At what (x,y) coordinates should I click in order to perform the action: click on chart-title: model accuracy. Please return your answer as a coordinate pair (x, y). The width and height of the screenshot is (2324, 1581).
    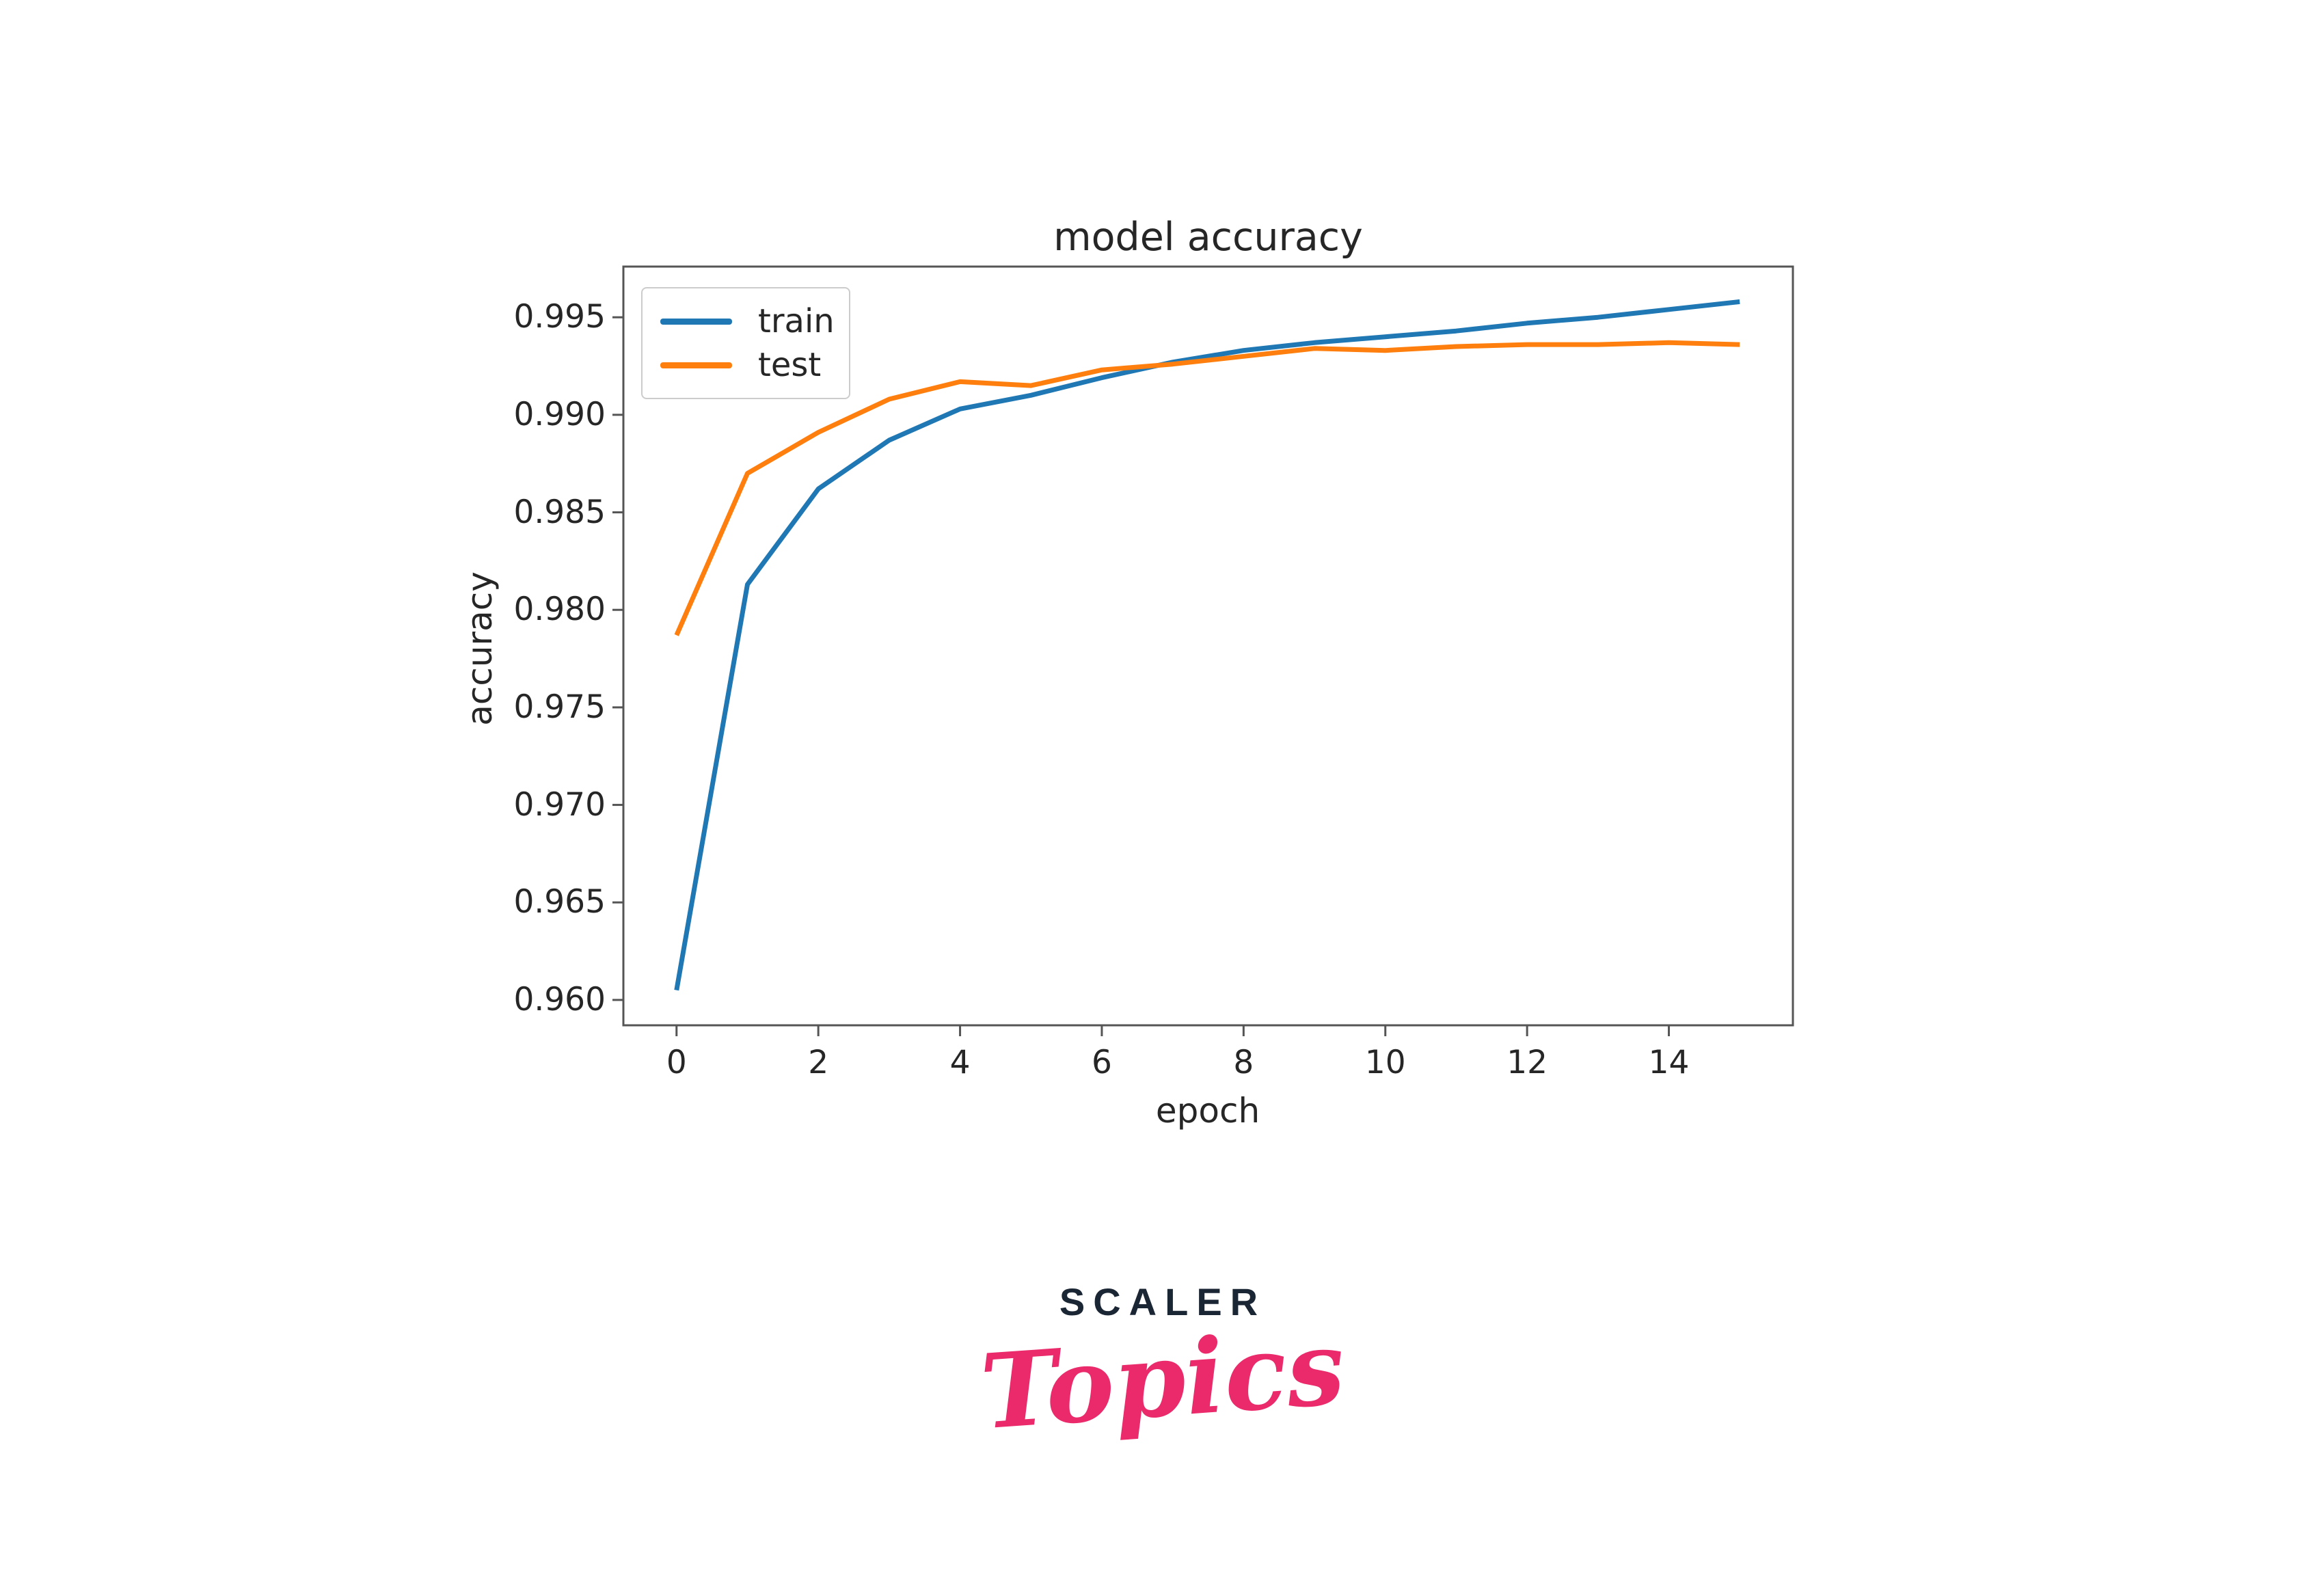
    Looking at the image, I should click on (1208, 237).